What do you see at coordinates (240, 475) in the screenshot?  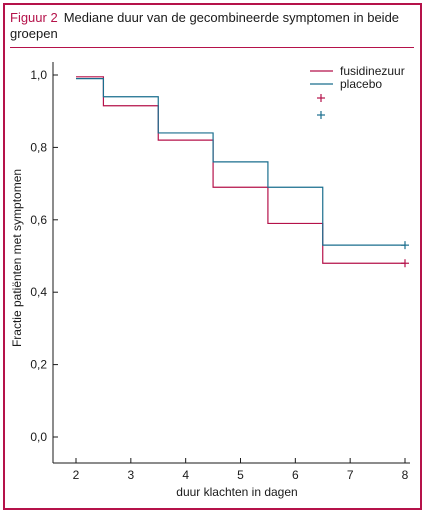 I see `x-tick-label: 5` at bounding box center [240, 475].